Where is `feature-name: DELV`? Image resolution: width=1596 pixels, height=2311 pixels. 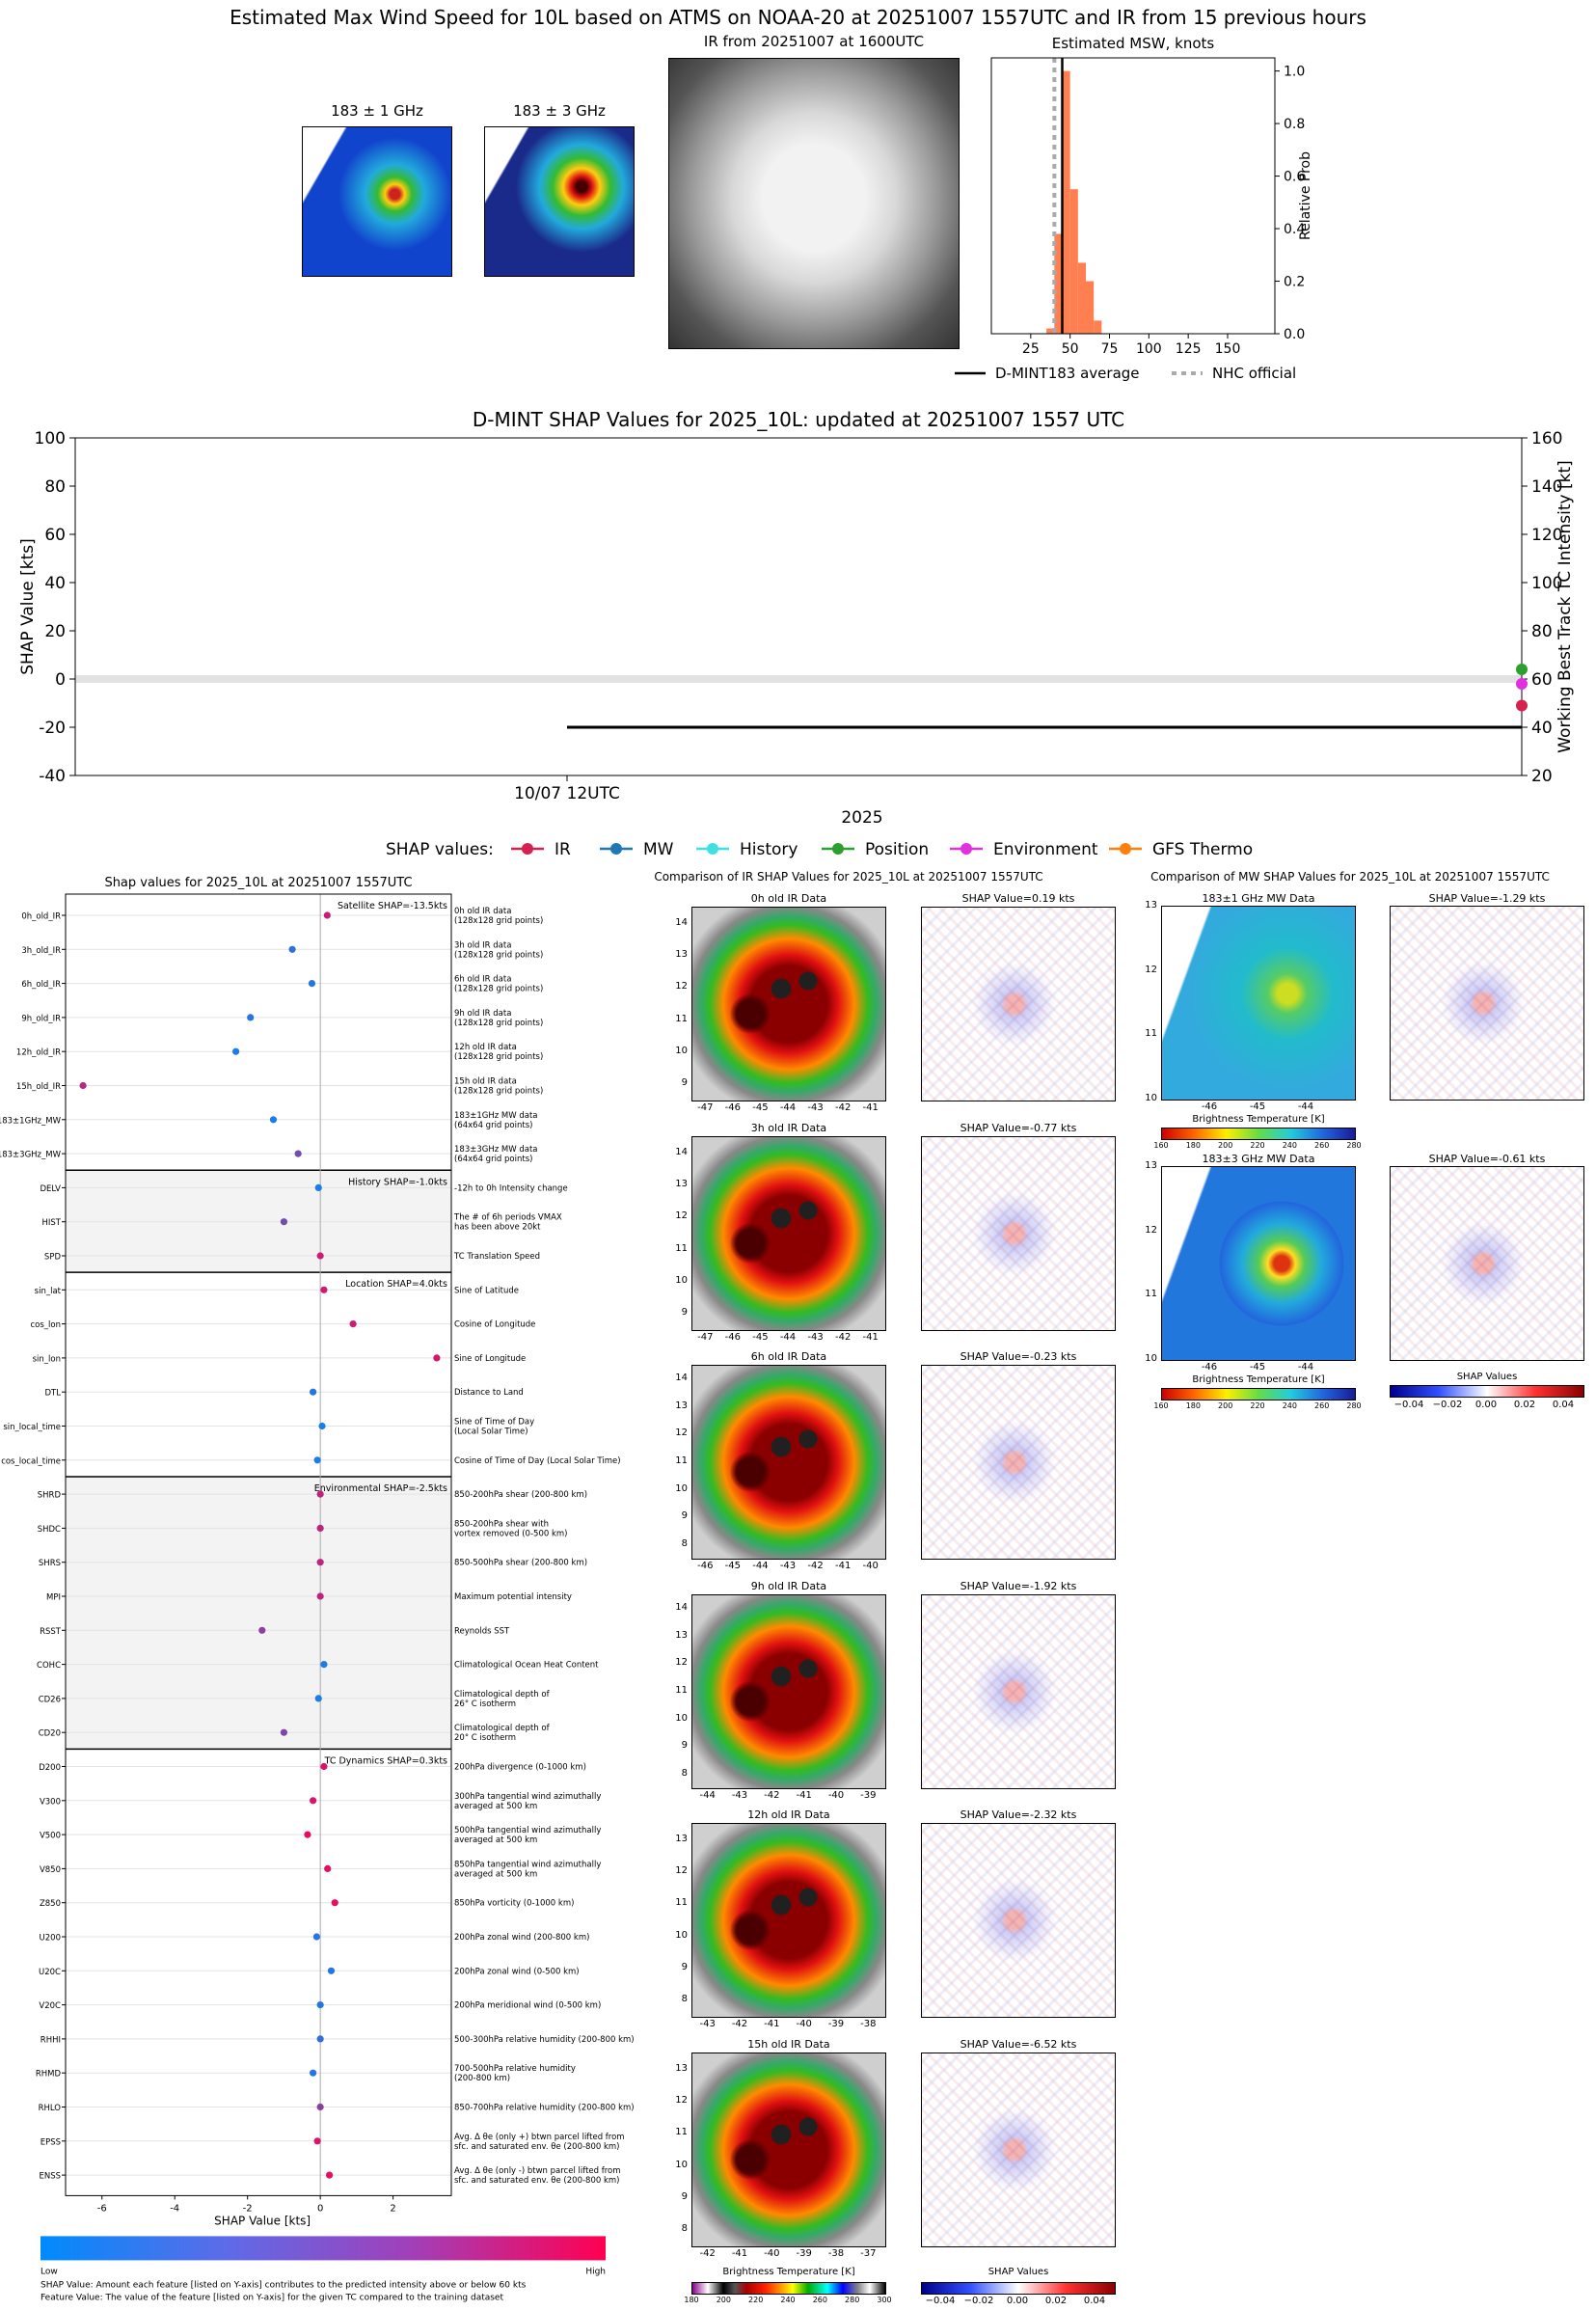 feature-name: DELV is located at coordinates (51, 1189).